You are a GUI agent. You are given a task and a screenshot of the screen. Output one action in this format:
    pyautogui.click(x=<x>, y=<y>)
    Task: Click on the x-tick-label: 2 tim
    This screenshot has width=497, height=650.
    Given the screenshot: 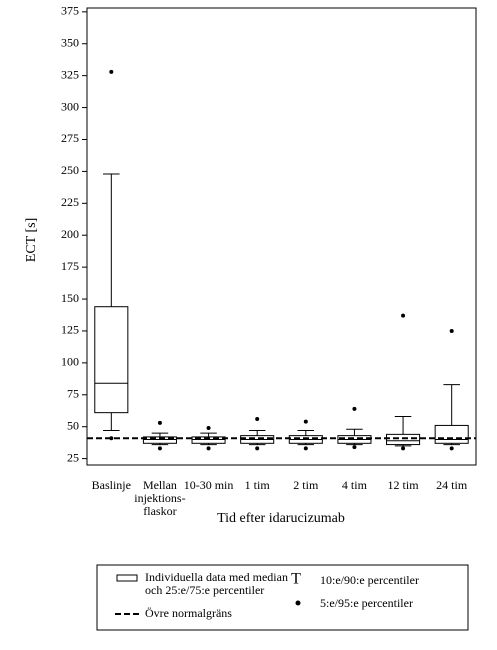 What is the action you would take?
    pyautogui.click(x=306, y=485)
    